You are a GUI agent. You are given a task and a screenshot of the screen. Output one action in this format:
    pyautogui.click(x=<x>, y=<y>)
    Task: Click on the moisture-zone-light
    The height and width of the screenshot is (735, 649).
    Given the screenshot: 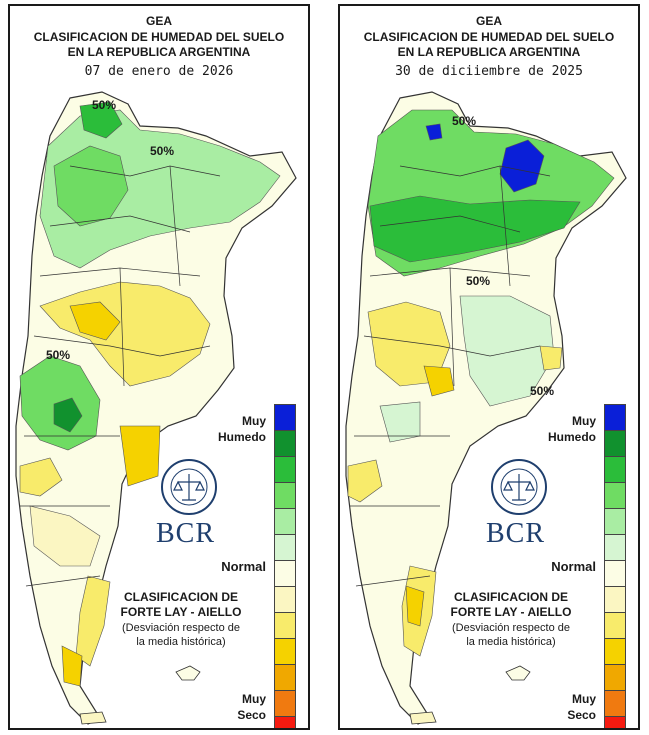 What is the action you would take?
    pyautogui.click(x=507, y=351)
    